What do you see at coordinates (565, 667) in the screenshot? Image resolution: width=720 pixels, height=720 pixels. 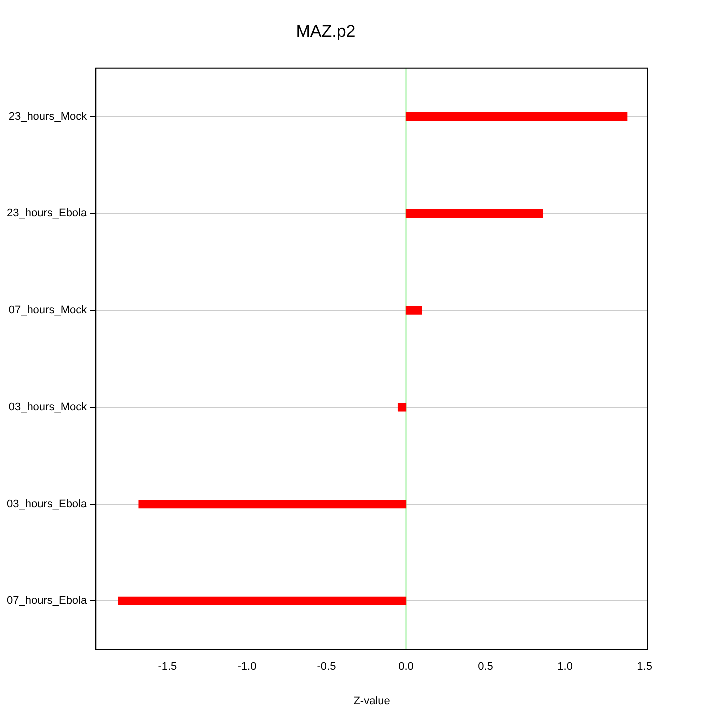 I see `x-tick-label: 1.0` at bounding box center [565, 667].